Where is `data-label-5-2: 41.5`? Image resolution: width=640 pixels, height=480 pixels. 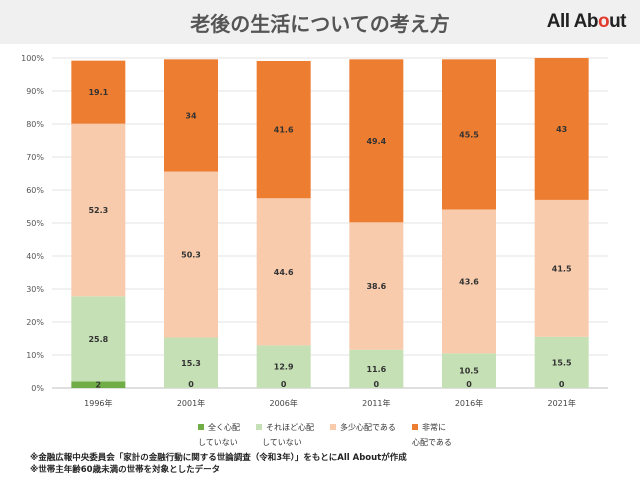
data-label-5-2: 41.5 is located at coordinates (562, 268).